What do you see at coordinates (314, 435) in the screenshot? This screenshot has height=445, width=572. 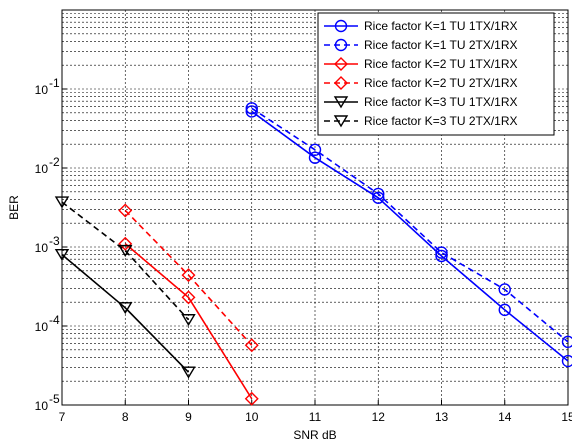 I see `x-axis-label: SNR dB` at bounding box center [314, 435].